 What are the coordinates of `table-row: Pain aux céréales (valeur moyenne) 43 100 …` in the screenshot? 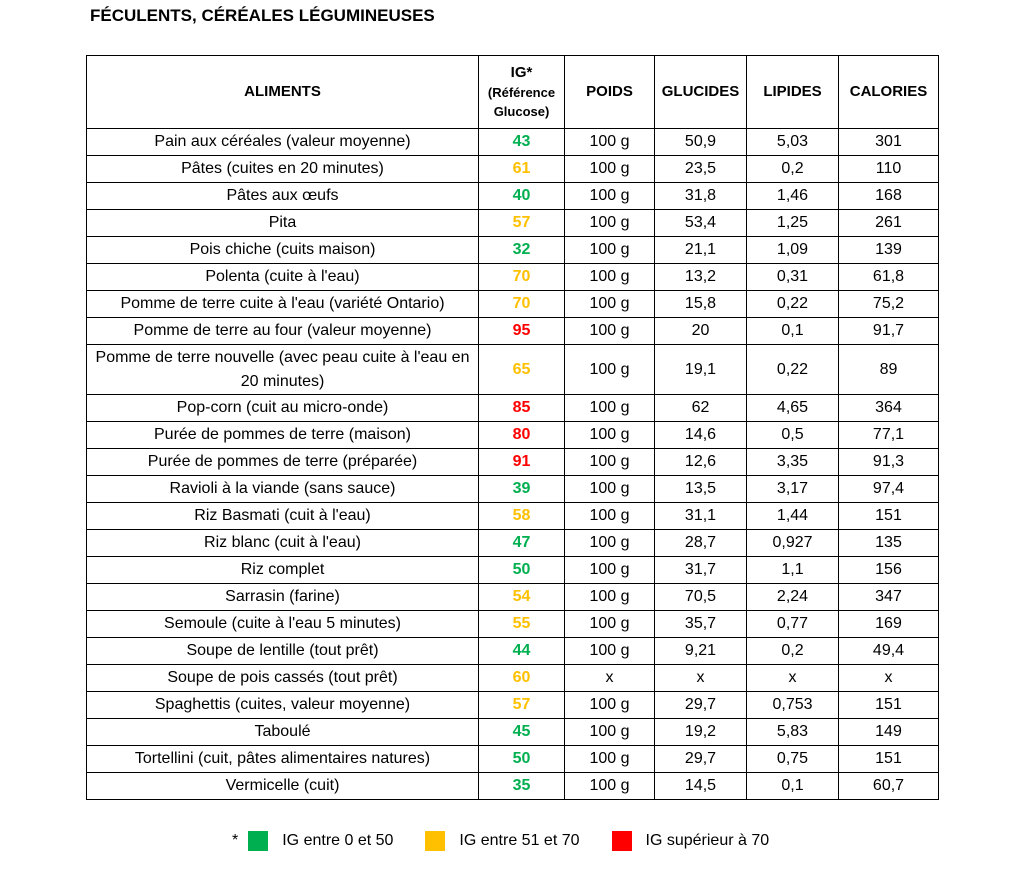 It's located at (512, 142).